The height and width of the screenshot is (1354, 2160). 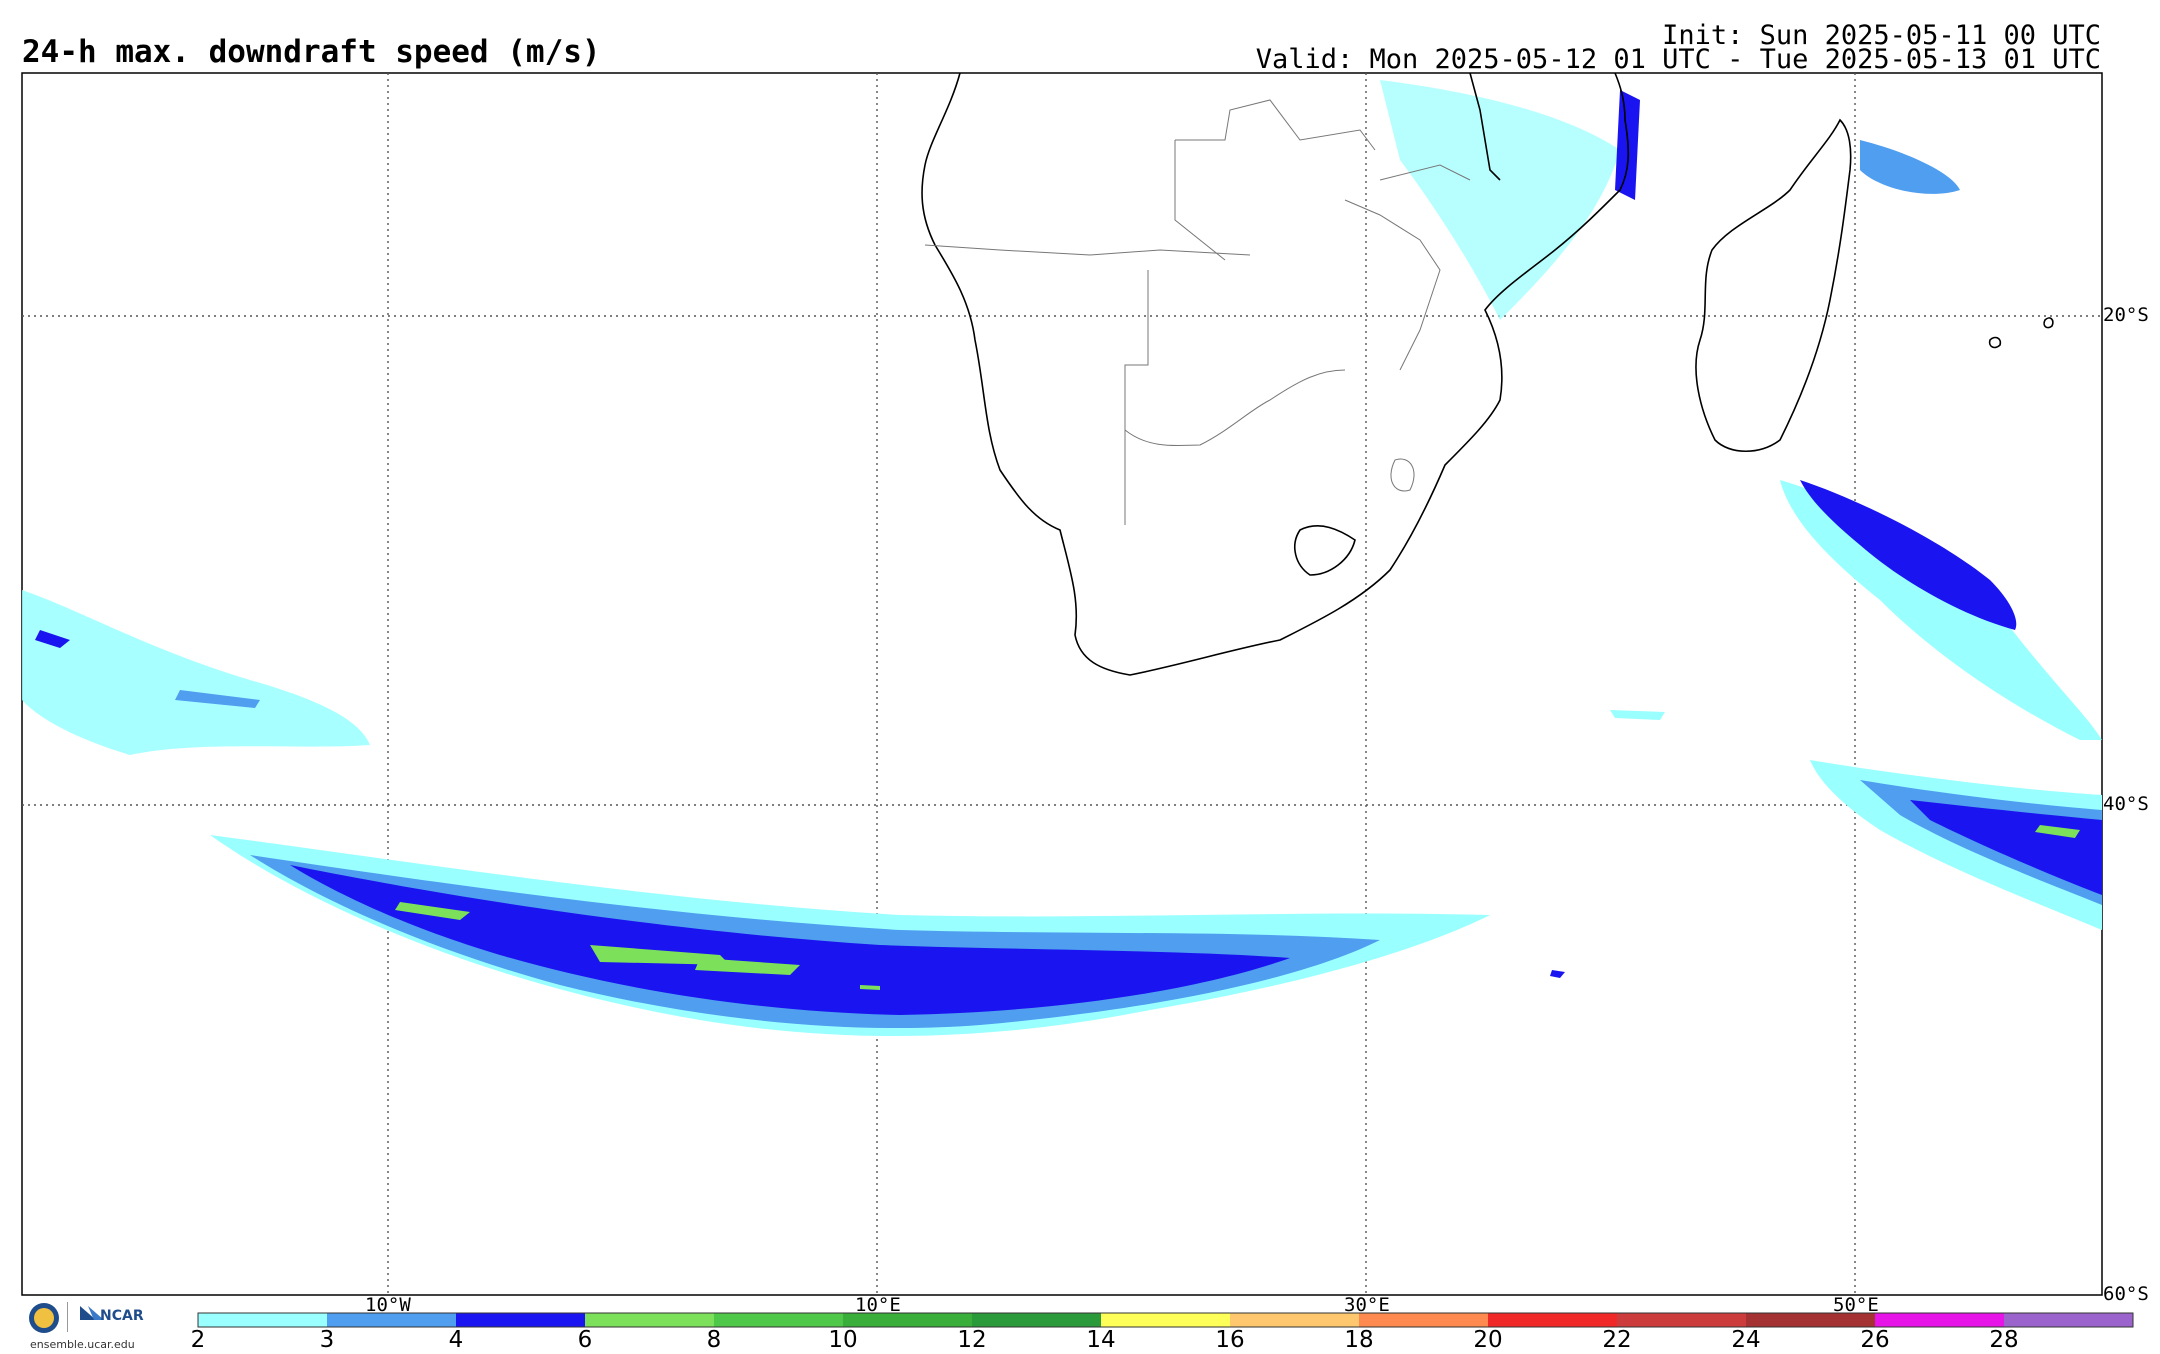 What do you see at coordinates (1087, 250) in the screenshot?
I see `border-angola-south` at bounding box center [1087, 250].